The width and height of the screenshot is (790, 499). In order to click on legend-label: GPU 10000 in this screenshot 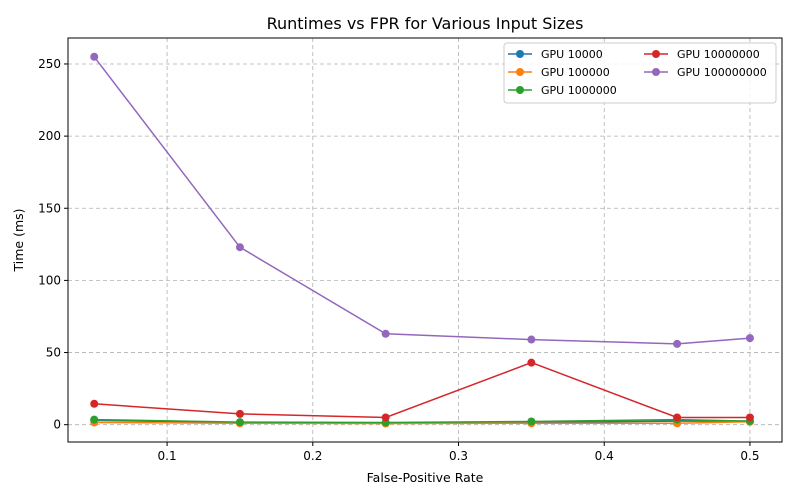, I will do `click(572, 54)`.